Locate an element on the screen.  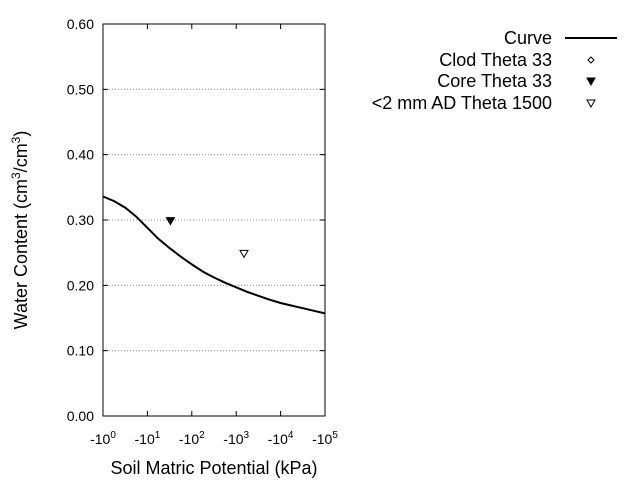
y-tick-label: 0.00 is located at coordinates (80, 416).